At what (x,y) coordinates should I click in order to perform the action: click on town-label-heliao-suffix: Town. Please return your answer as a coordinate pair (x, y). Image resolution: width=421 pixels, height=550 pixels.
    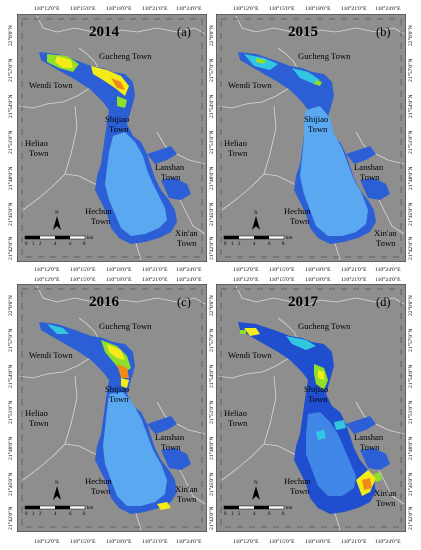
    Looking at the image, I should click on (238, 423).